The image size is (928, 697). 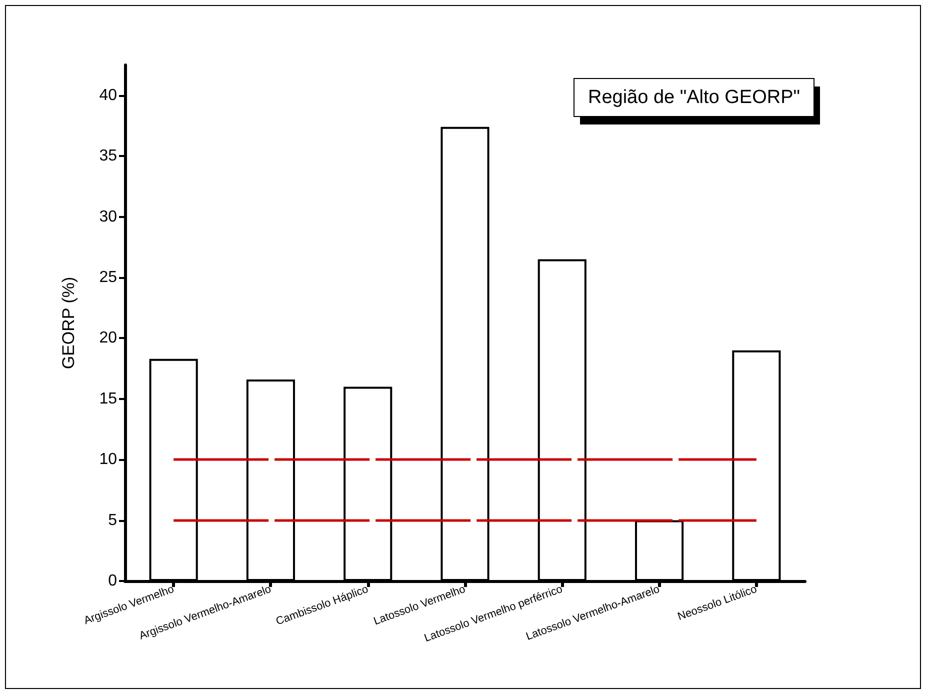 I want to click on y-tick-label: 10, so click(x=108, y=459).